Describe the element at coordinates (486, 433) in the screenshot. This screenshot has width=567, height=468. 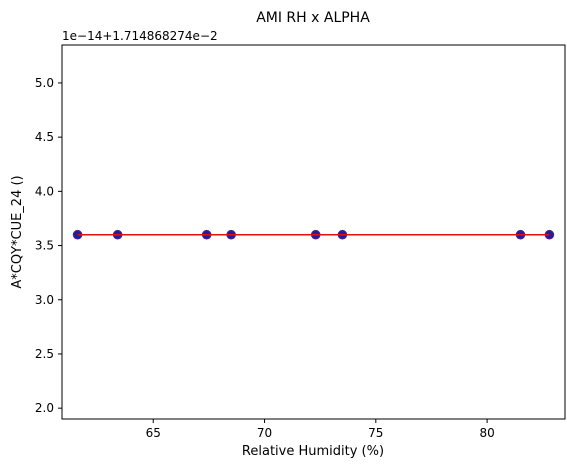
I see `x-tick-label: 80` at that location.